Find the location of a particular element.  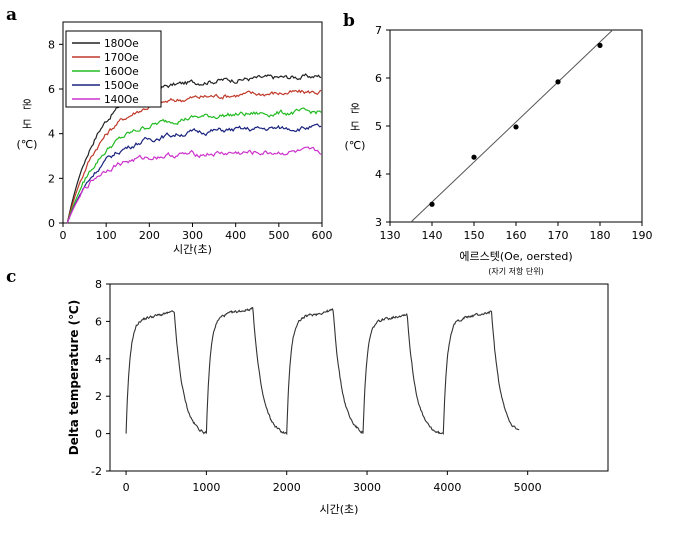

panel-b-fit-line is located at coordinates (511, 126).